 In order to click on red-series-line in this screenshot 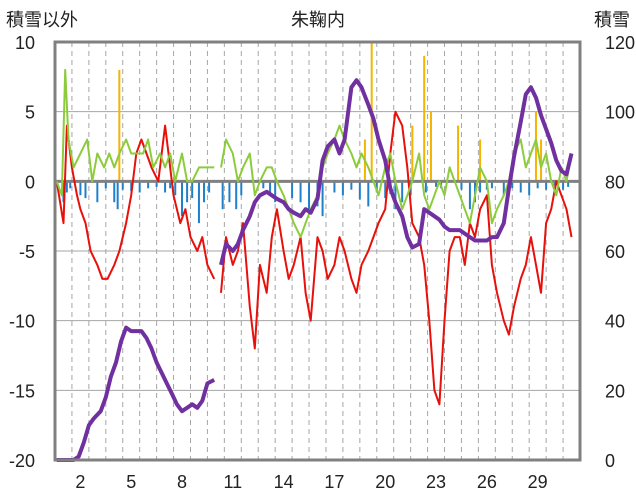, I will do `click(135, 202)`.